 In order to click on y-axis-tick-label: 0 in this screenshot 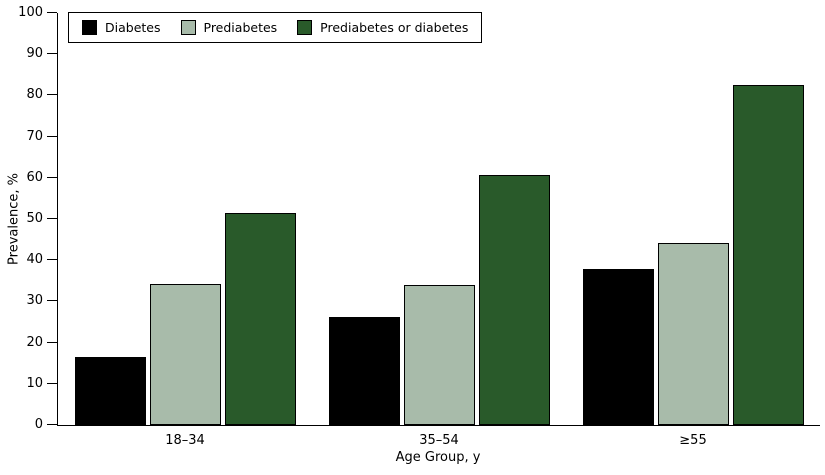, I will do `click(38, 424)`.